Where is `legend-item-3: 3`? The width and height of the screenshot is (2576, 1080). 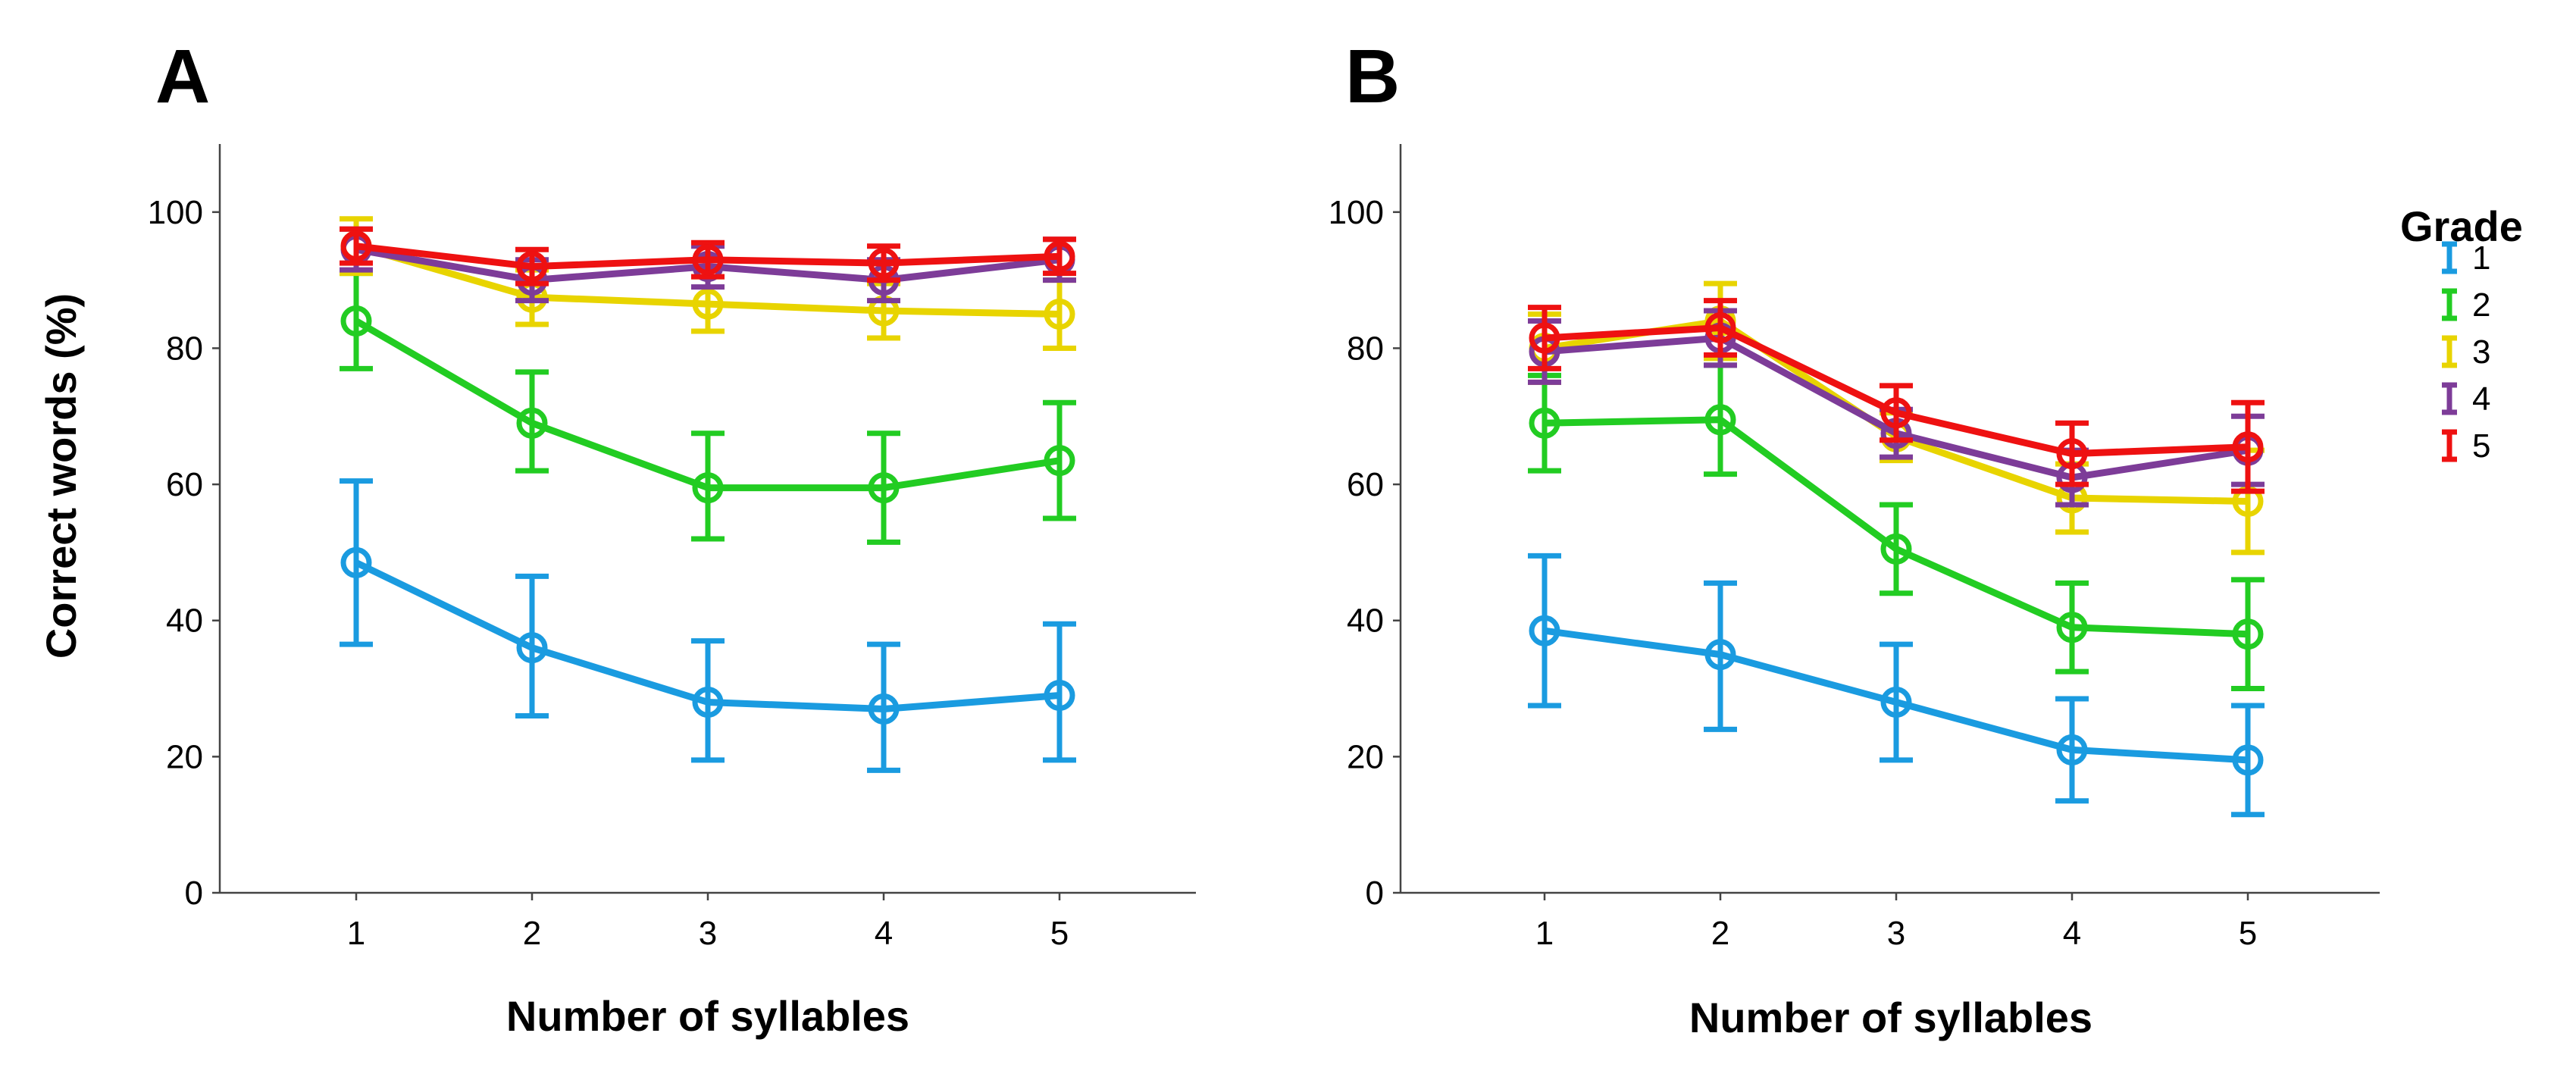
legend-item-3: 3 is located at coordinates (2466, 352).